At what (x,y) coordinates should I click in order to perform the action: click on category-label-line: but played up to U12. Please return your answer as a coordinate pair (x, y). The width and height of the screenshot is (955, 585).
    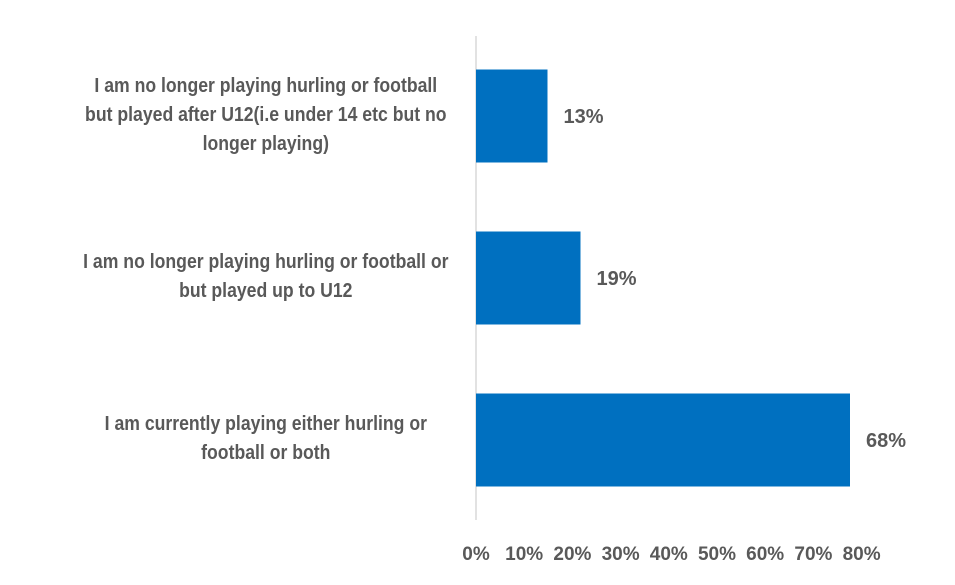
    Looking at the image, I should click on (266, 290).